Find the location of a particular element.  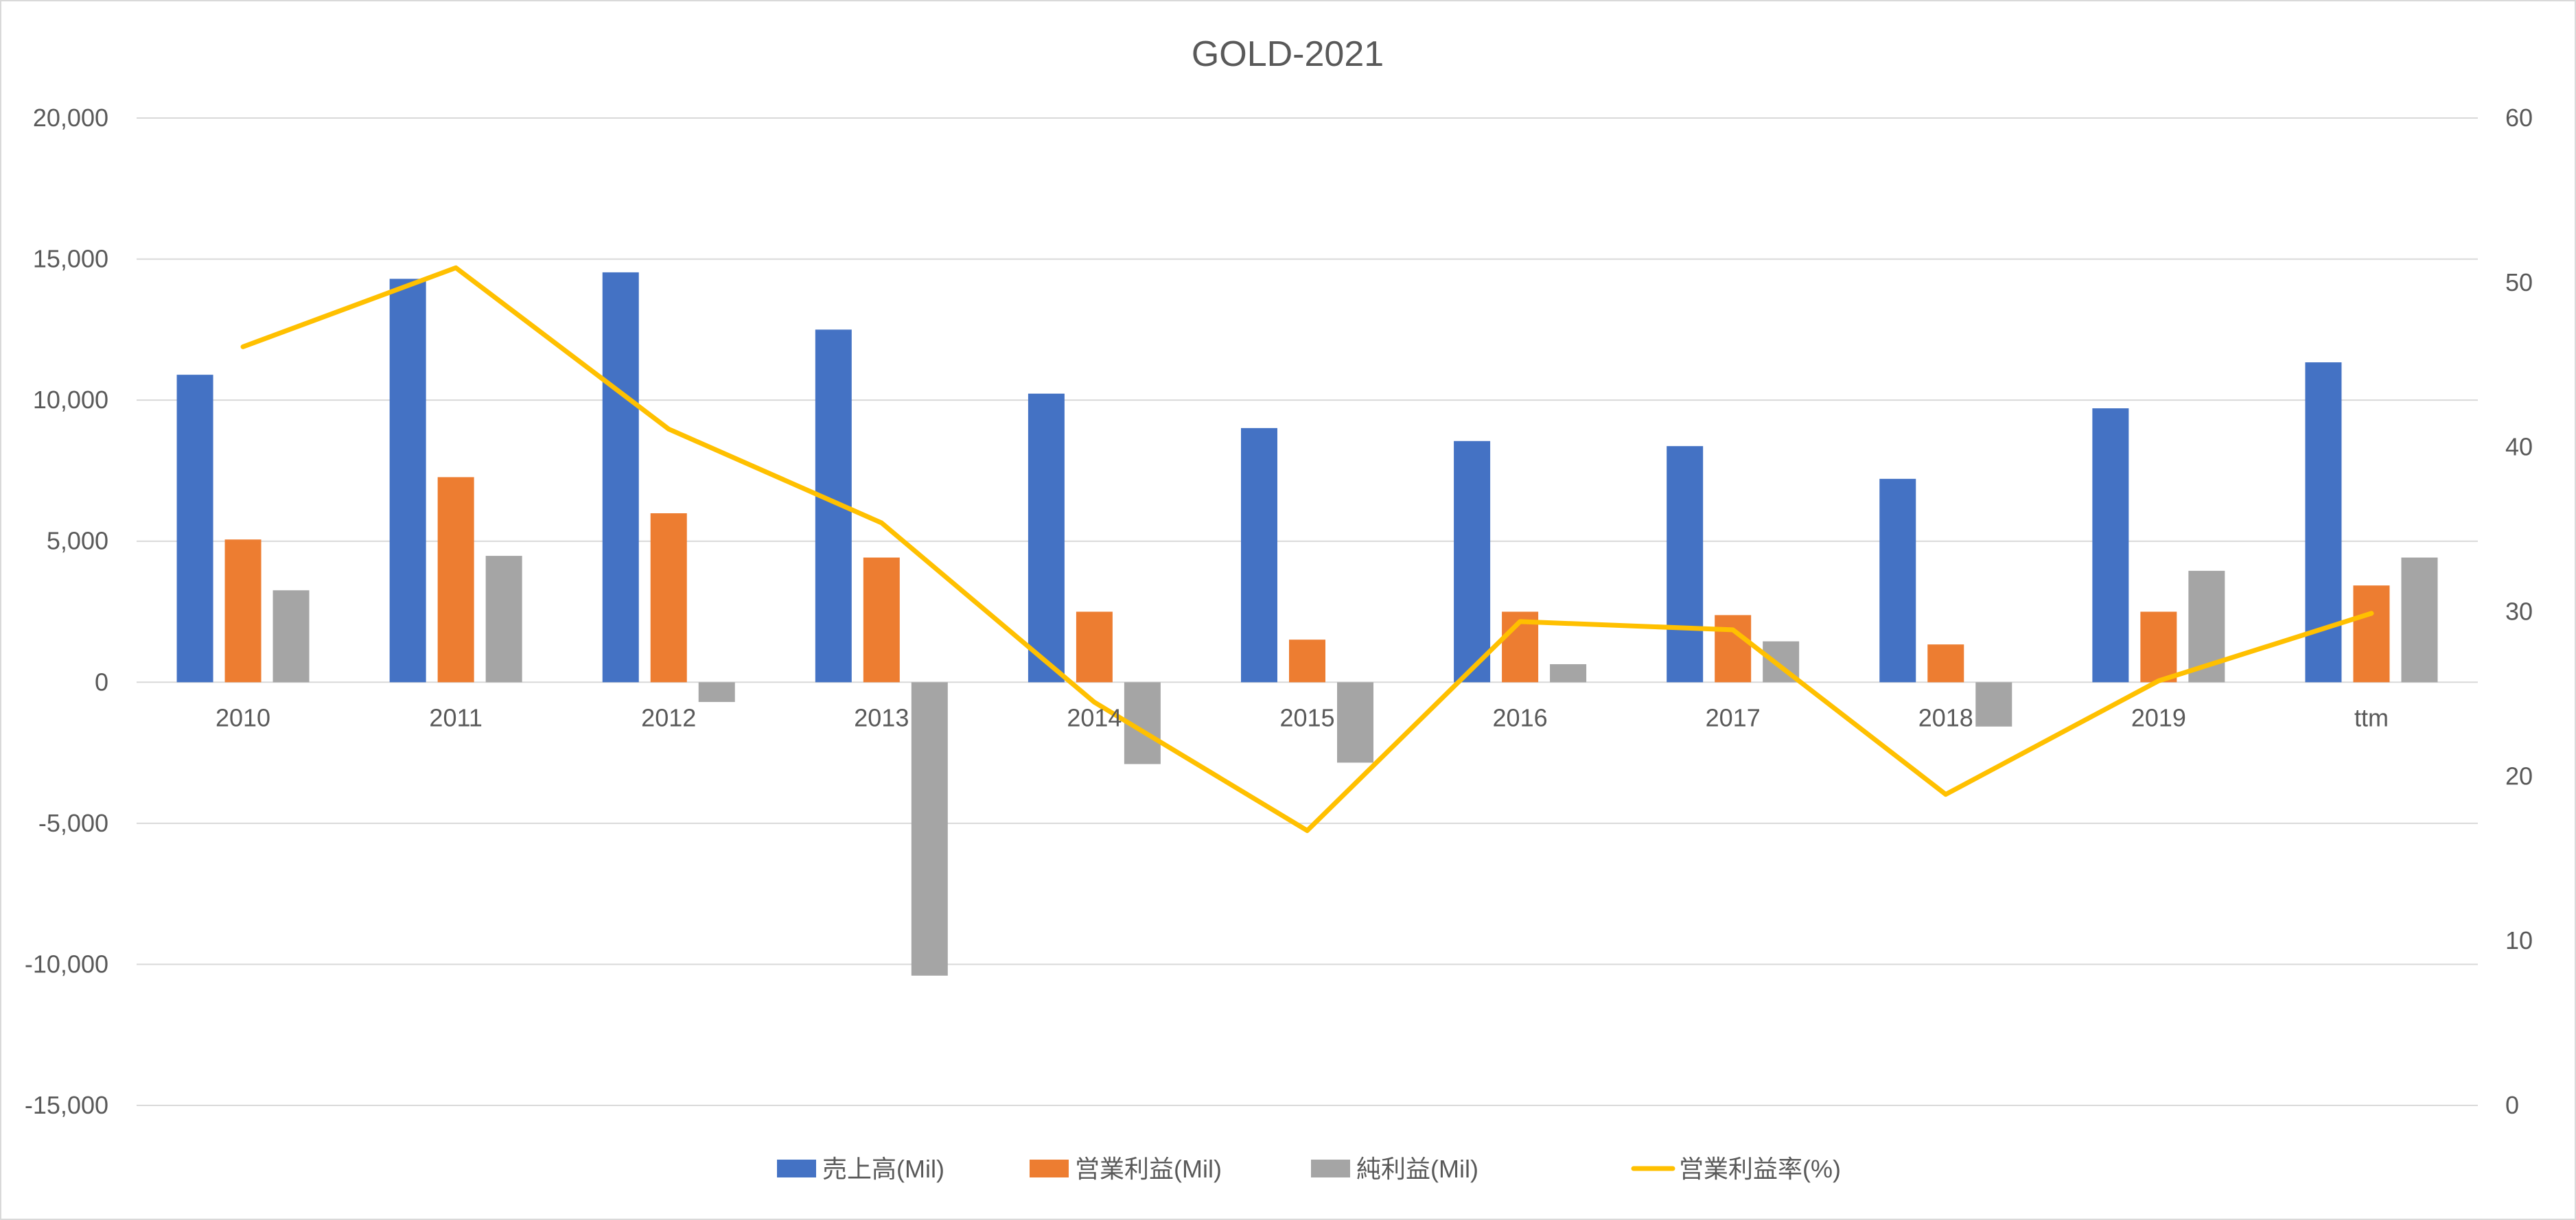

legend-label: 純利益(Mil) is located at coordinates (1417, 1169).